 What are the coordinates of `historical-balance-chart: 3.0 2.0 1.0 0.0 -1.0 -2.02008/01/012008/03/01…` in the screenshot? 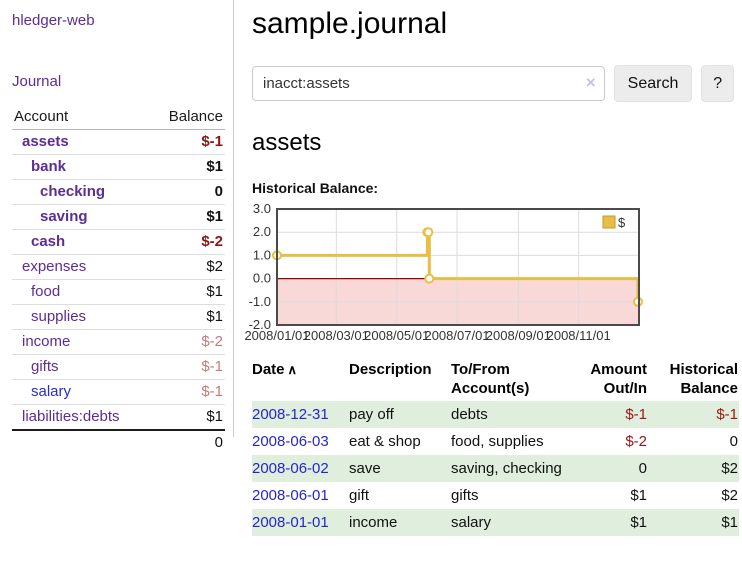 It's located at (444, 273).